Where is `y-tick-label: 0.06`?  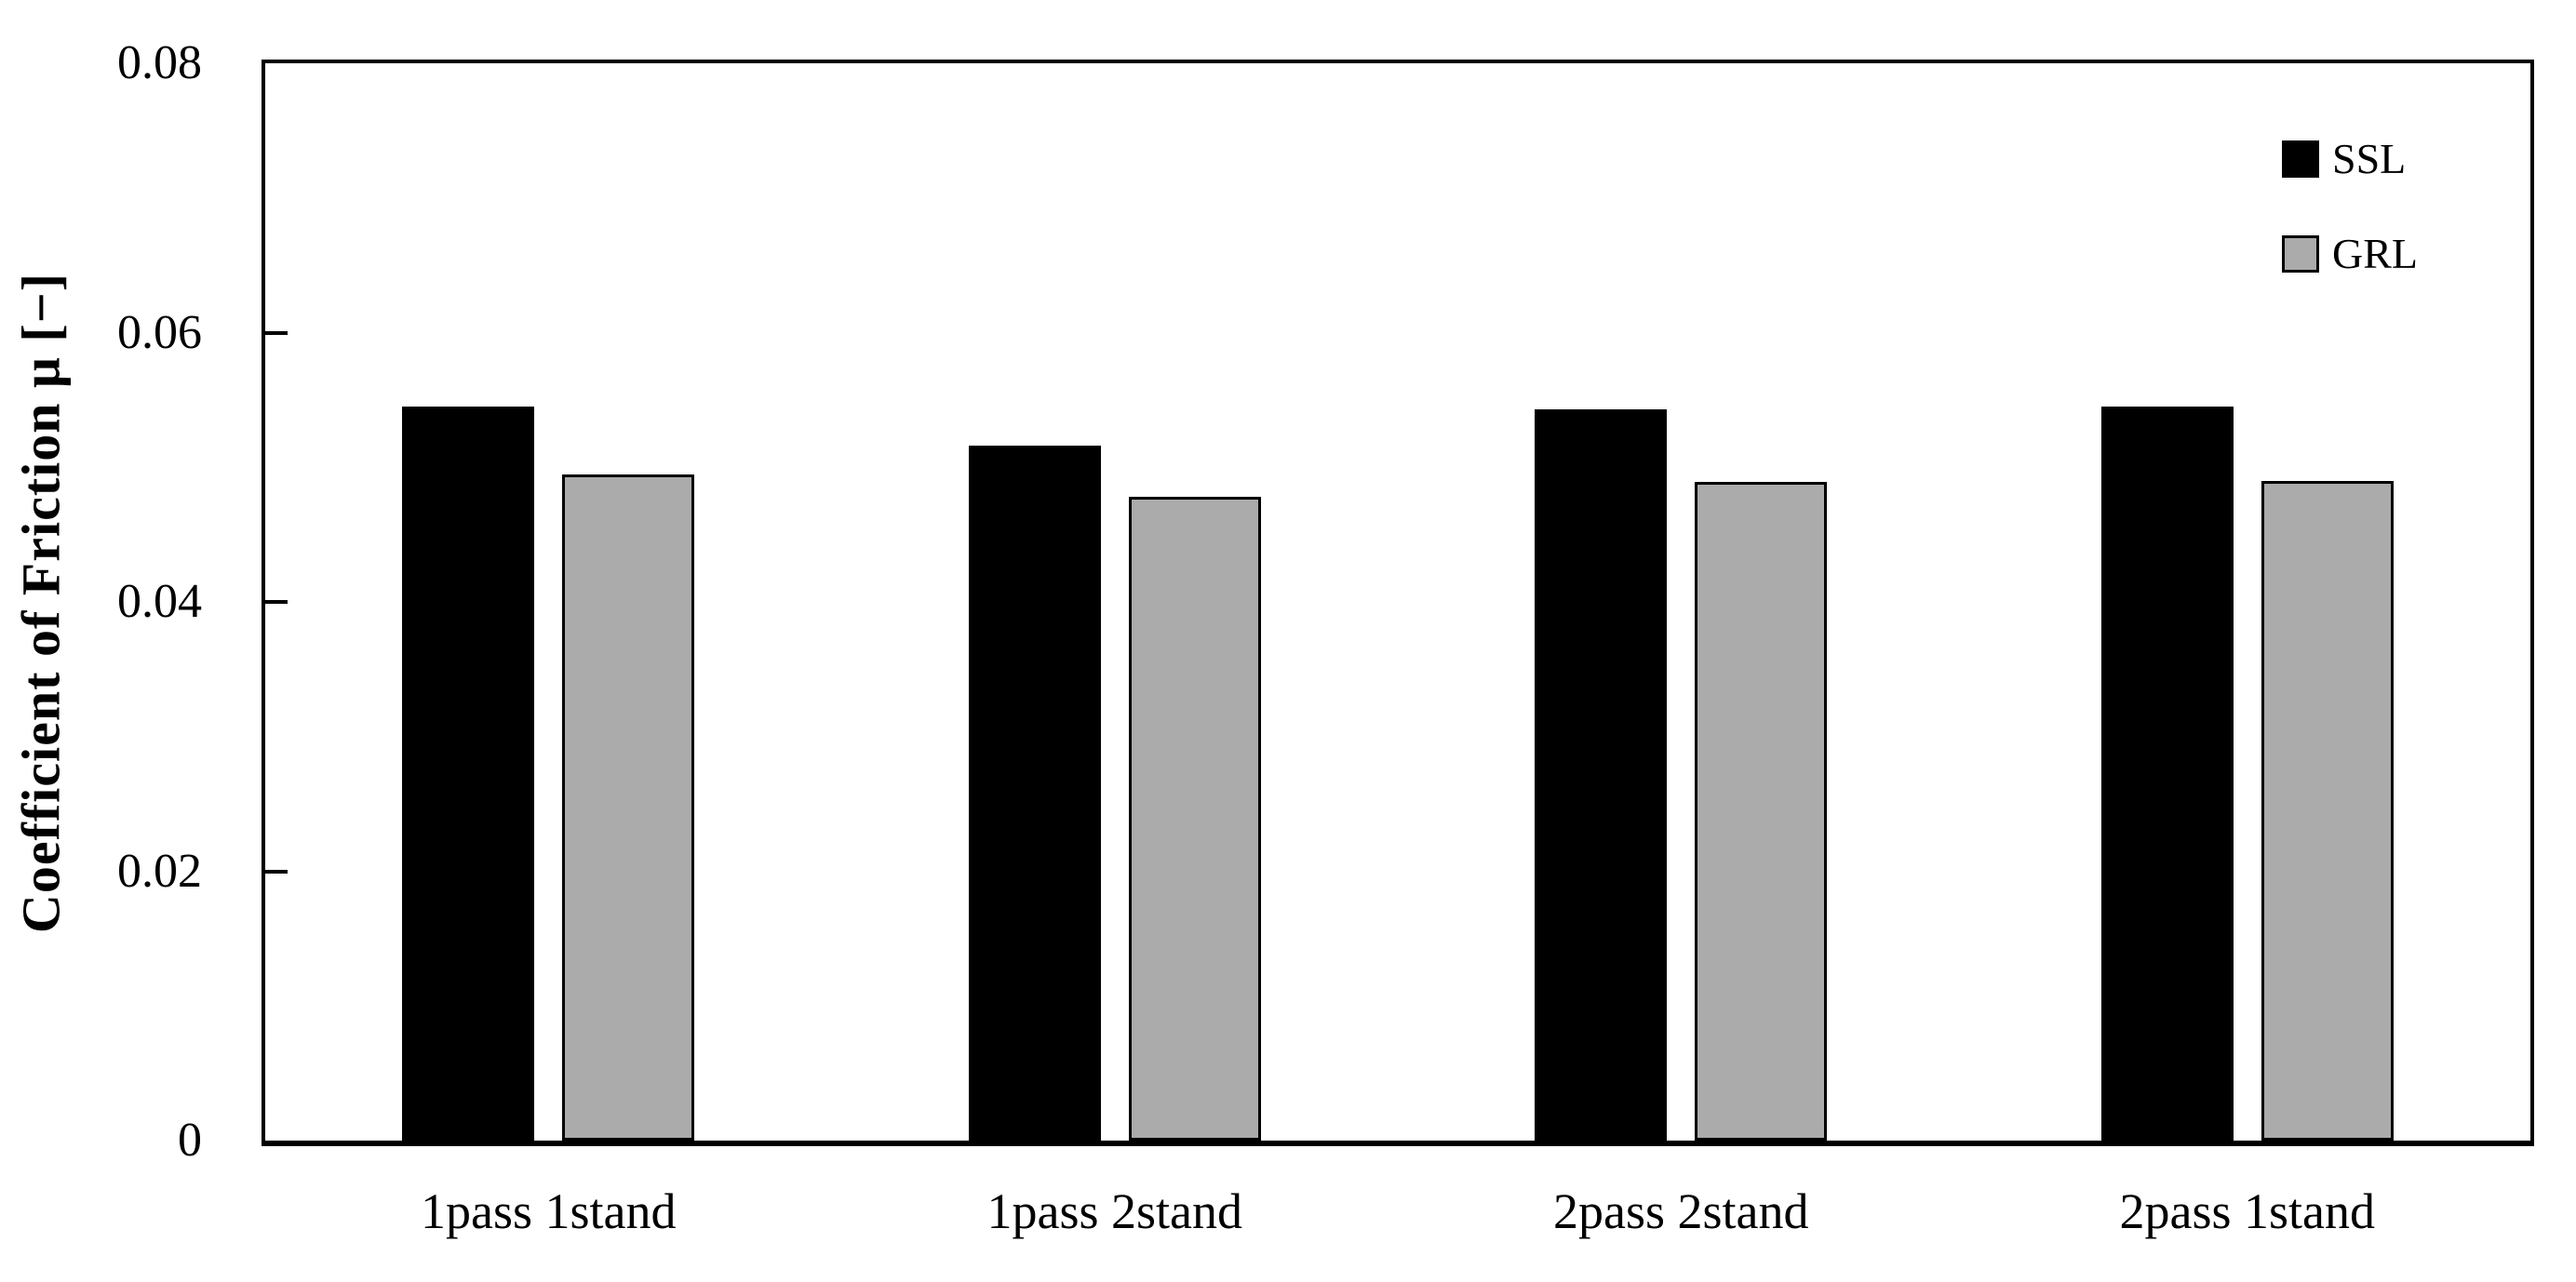
y-tick-label: 0.06 is located at coordinates (159, 332).